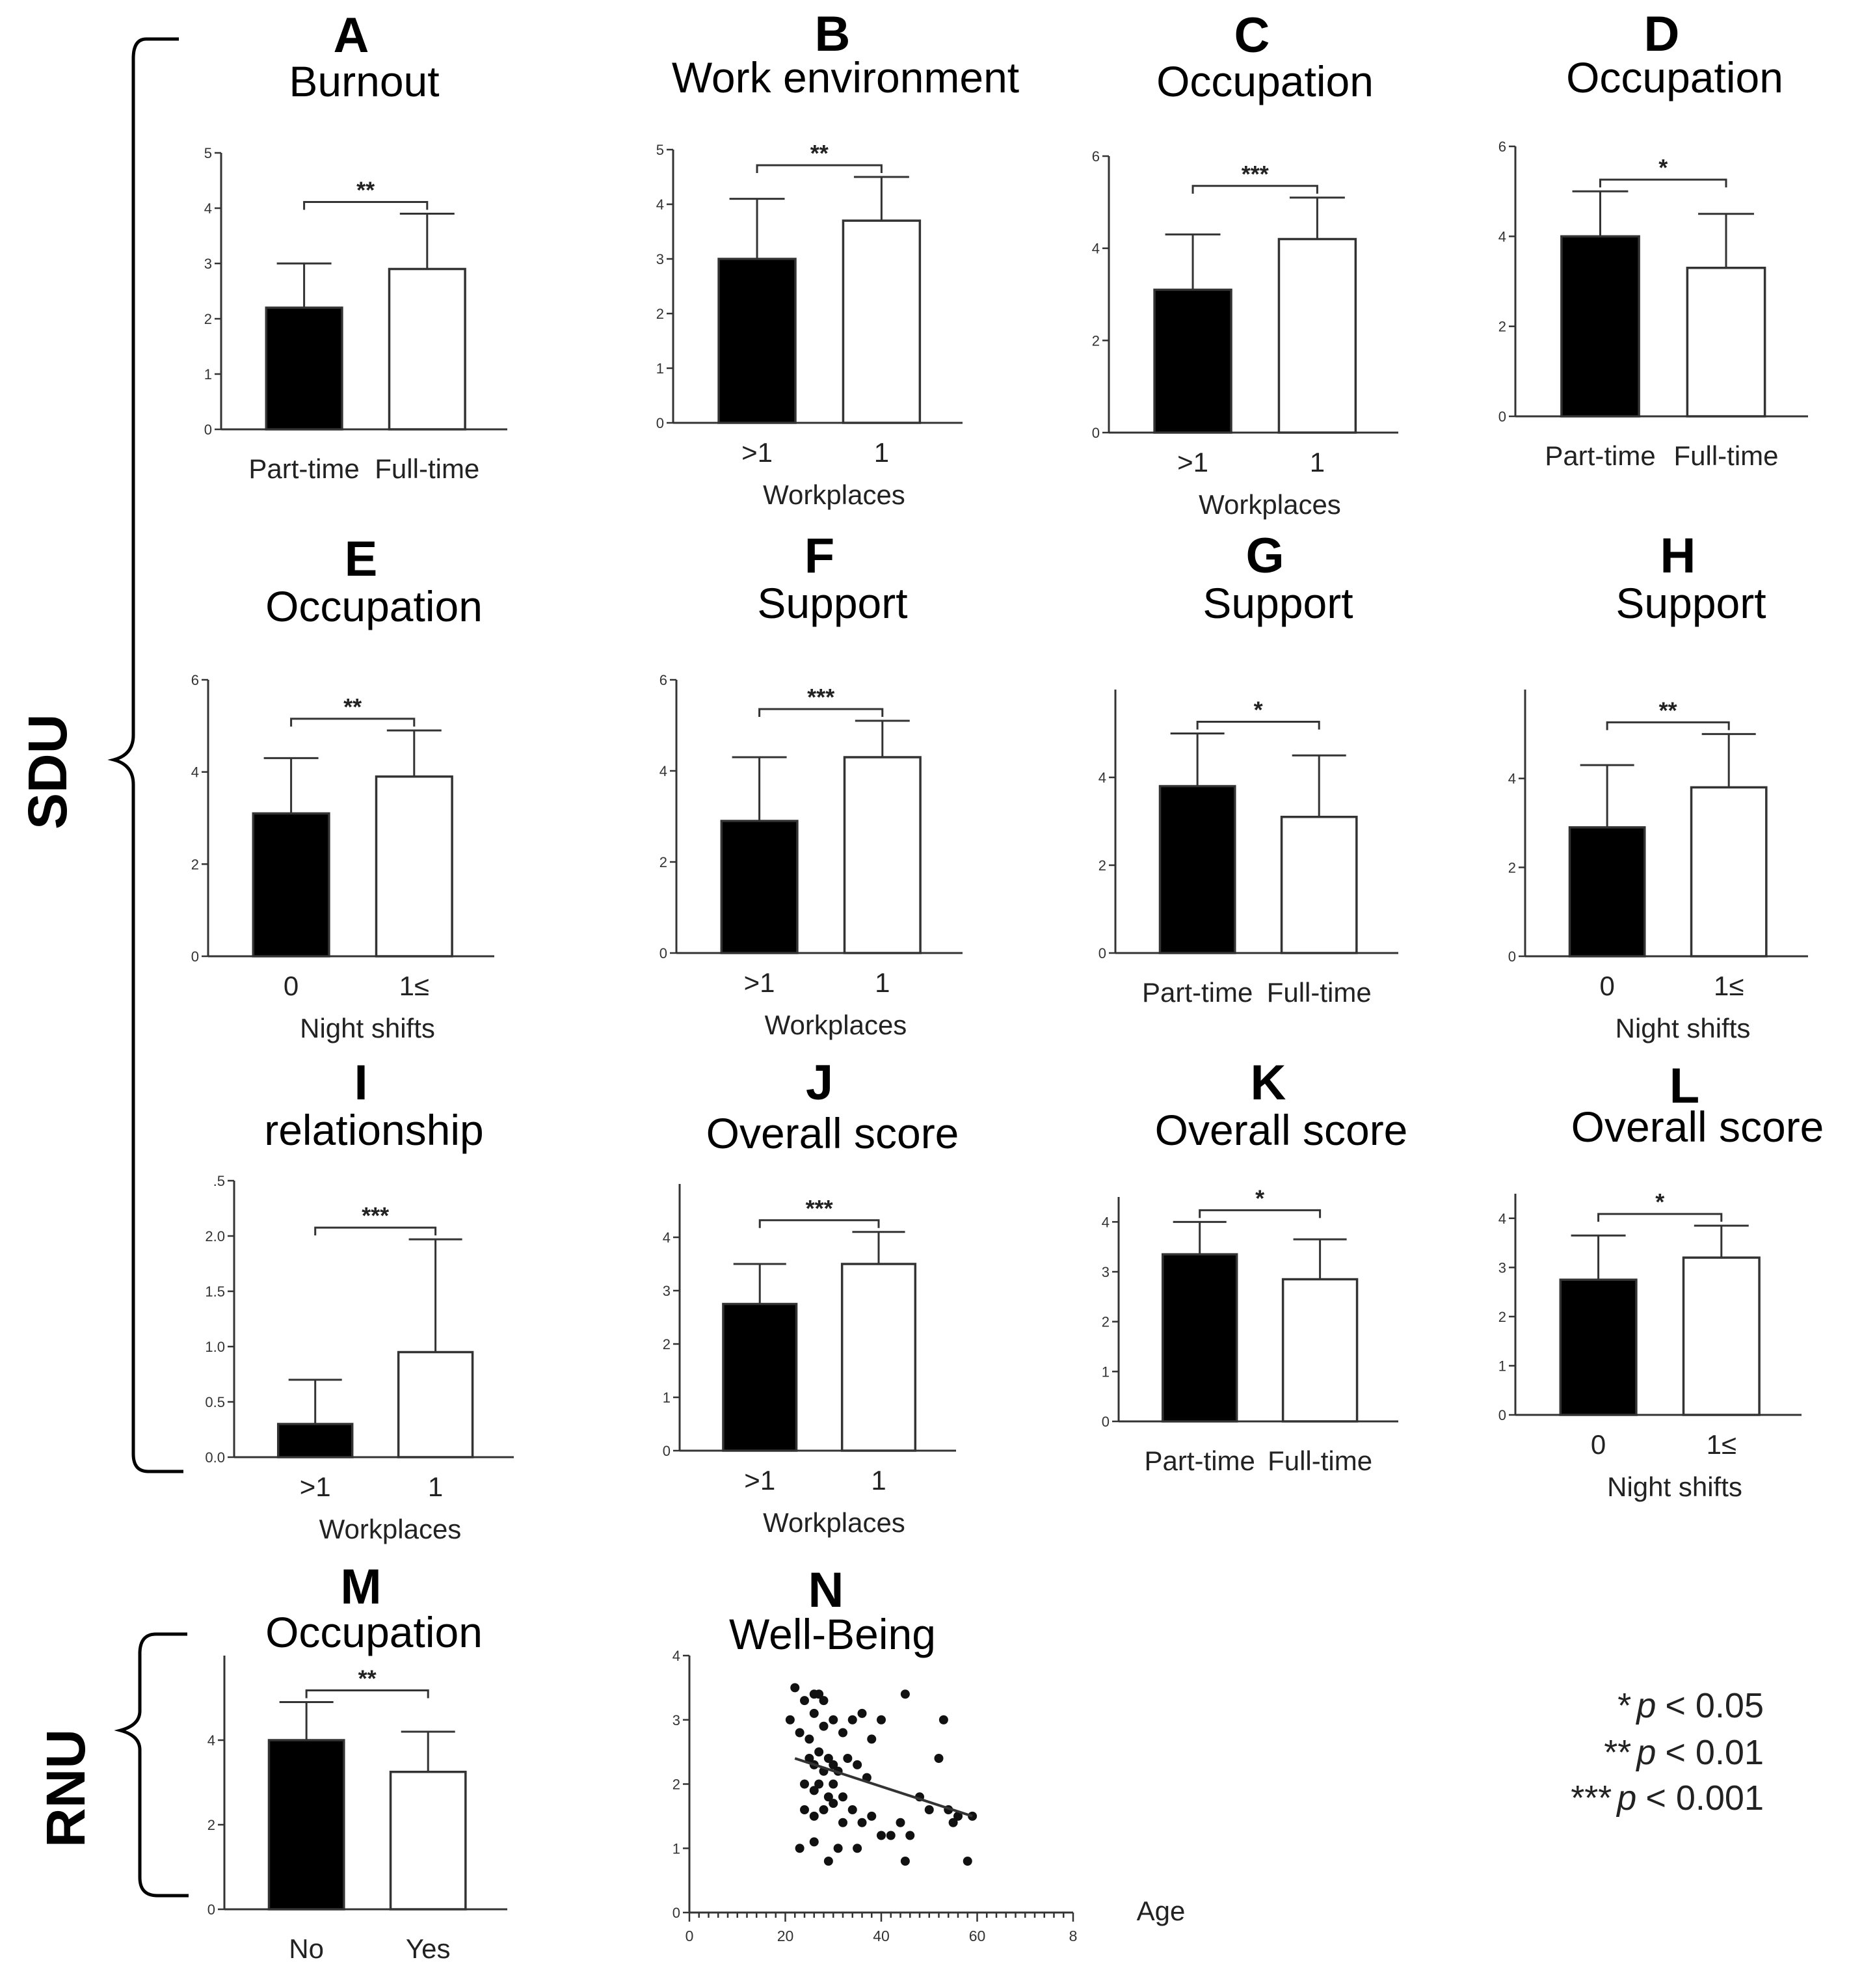  What do you see at coordinates (1161, 1911) in the screenshot?
I see `x-axis-label: Age` at bounding box center [1161, 1911].